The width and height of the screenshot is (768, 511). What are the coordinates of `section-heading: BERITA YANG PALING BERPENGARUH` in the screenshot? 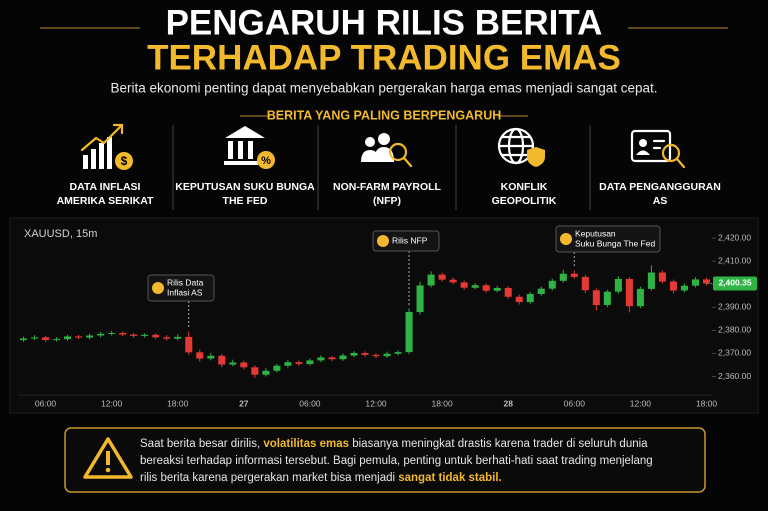 It's located at (384, 115).